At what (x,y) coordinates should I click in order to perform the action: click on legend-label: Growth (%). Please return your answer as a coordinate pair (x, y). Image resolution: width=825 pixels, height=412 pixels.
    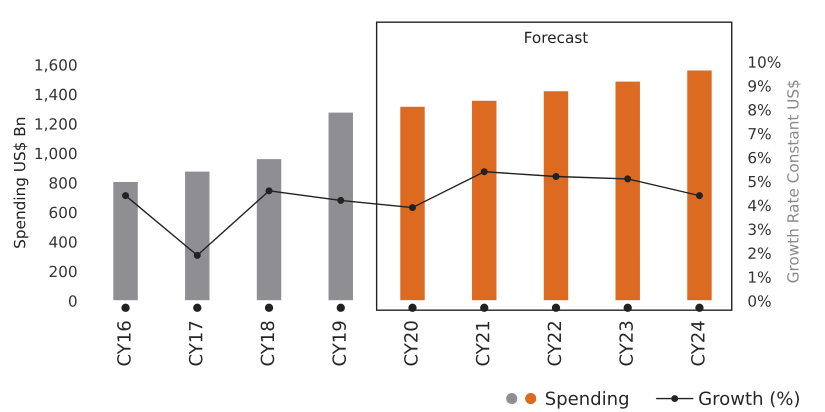
    Looking at the image, I should click on (749, 399).